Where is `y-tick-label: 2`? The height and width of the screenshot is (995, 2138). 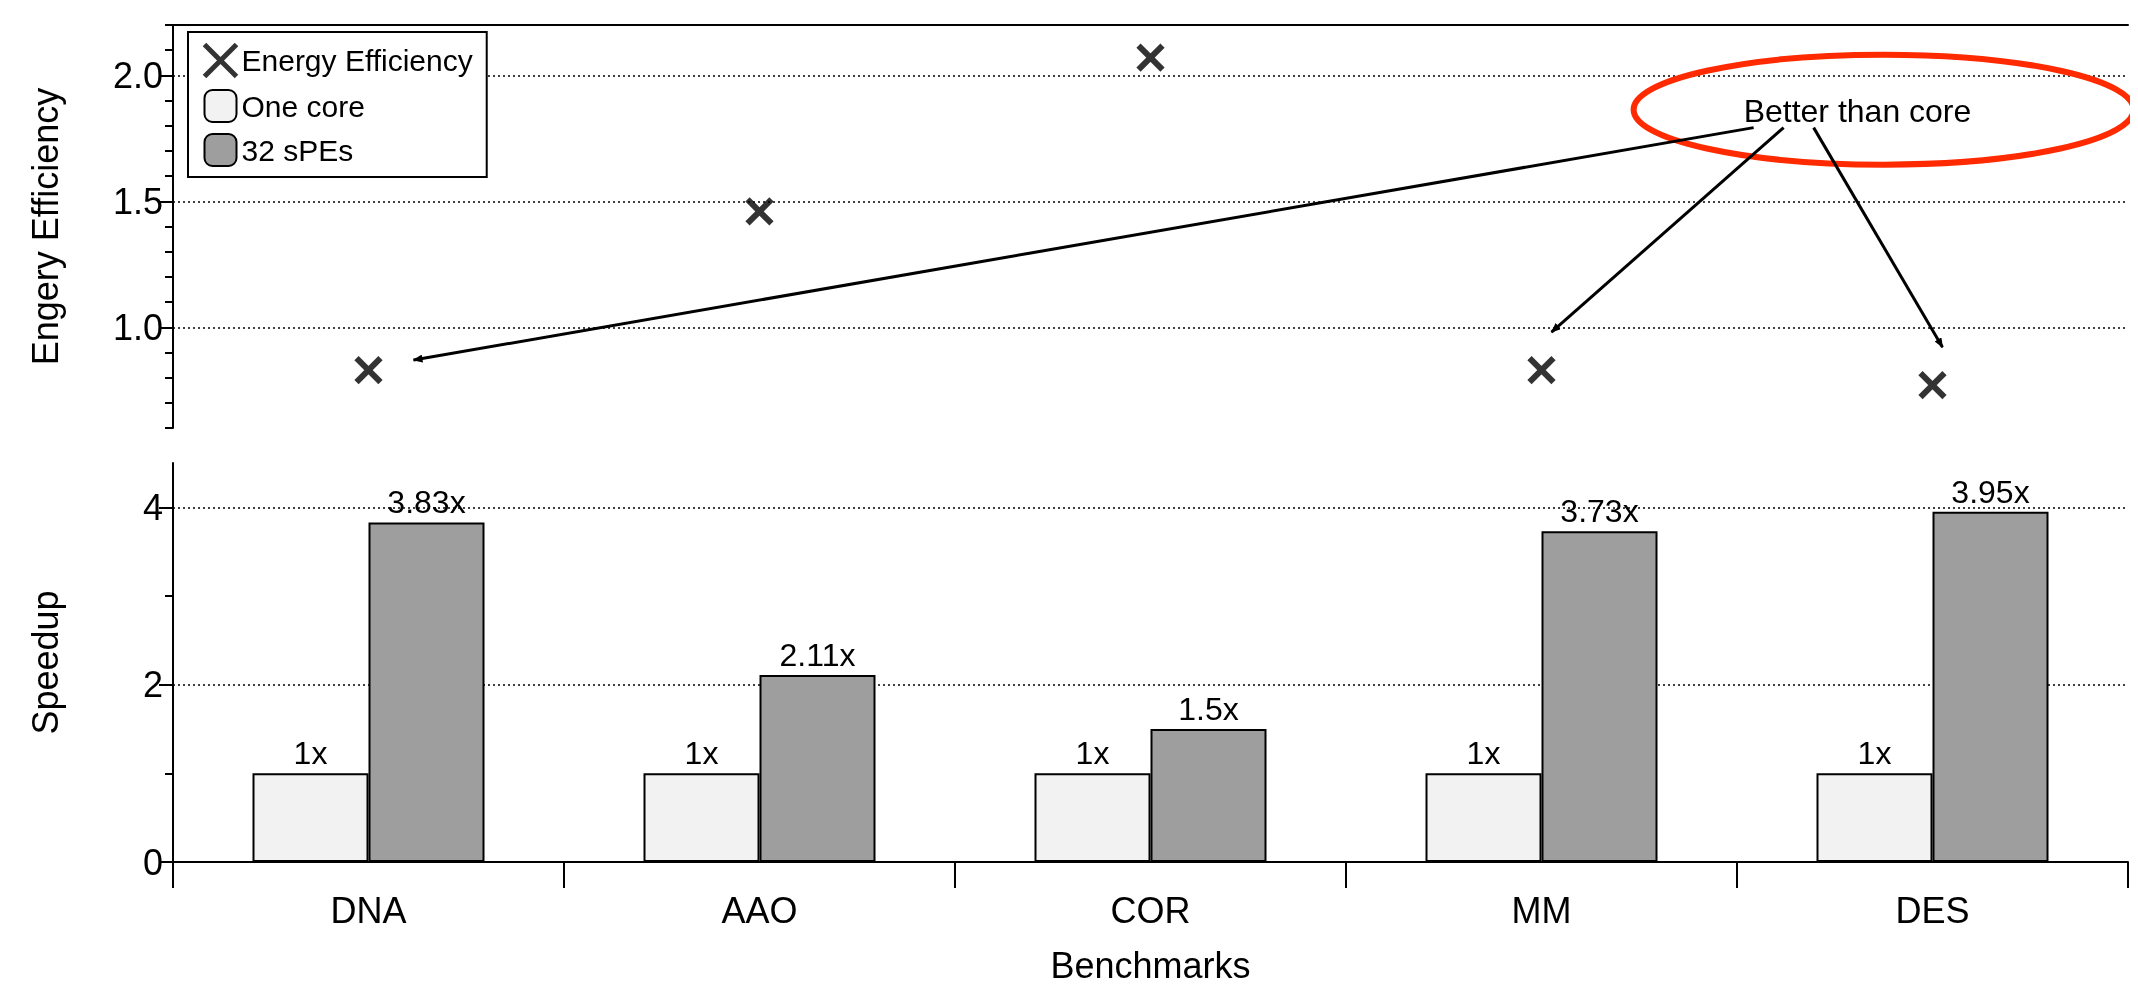
y-tick-label: 2 is located at coordinates (152, 685).